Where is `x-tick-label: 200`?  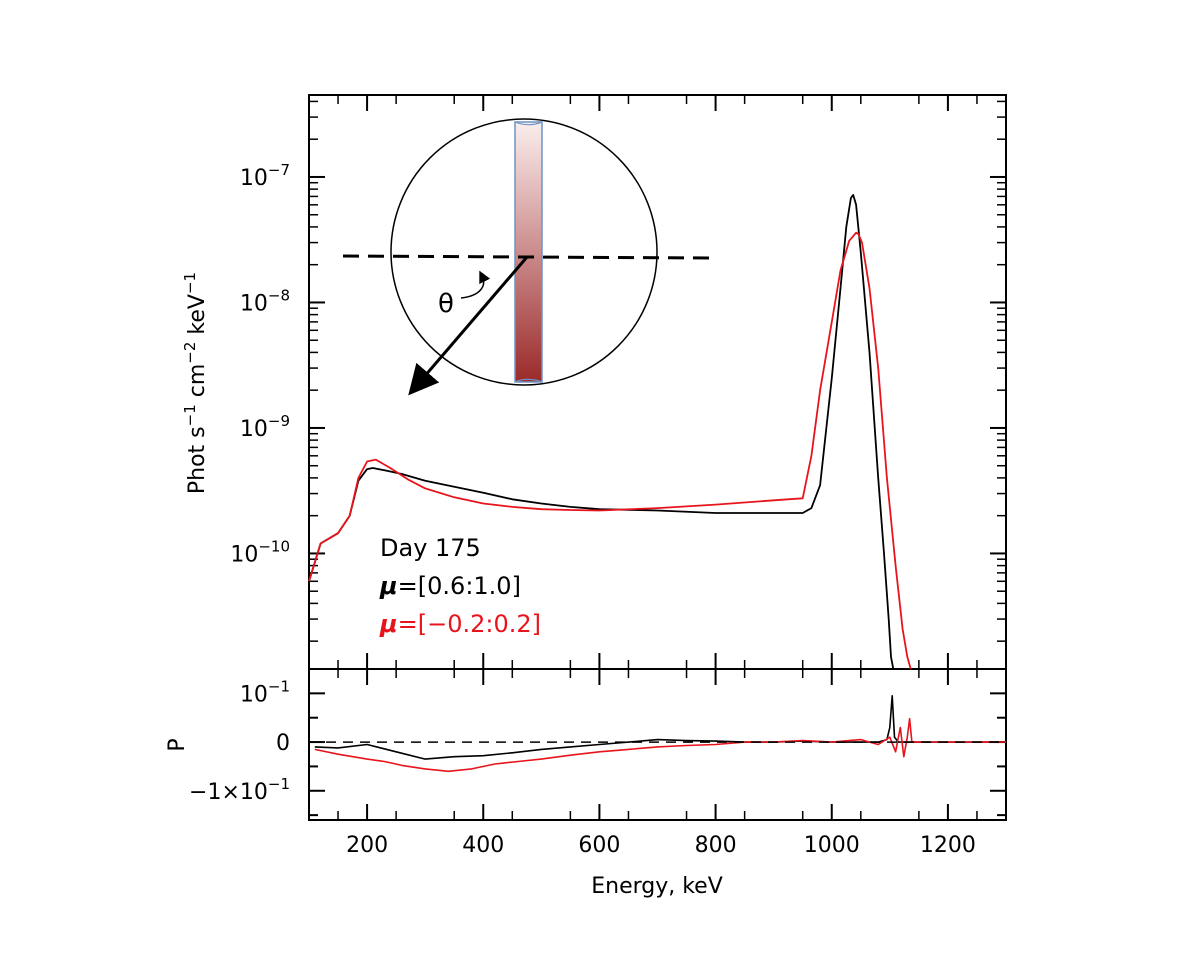 x-tick-label: 200 is located at coordinates (367, 845).